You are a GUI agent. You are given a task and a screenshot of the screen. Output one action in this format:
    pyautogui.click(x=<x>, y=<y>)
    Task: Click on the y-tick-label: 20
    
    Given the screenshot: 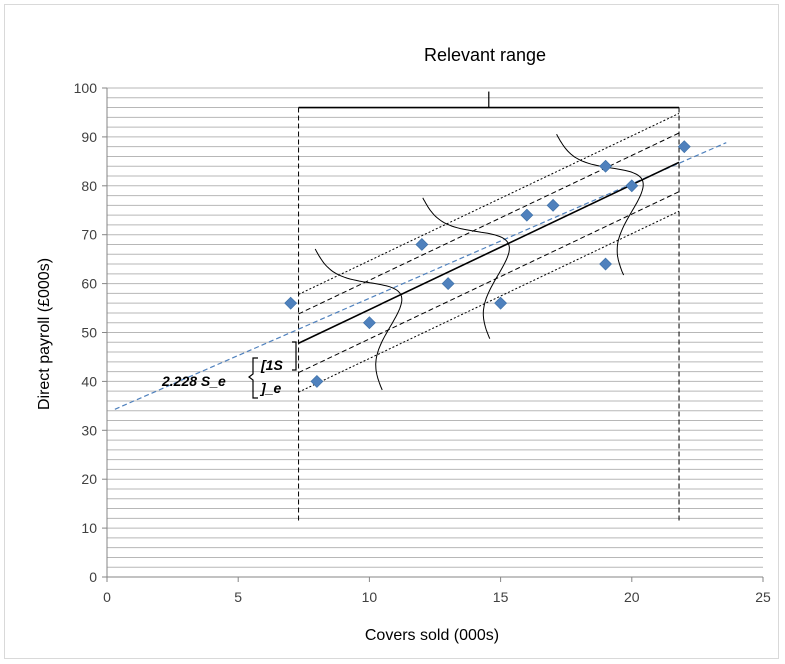 What is the action you would take?
    pyautogui.click(x=89, y=479)
    